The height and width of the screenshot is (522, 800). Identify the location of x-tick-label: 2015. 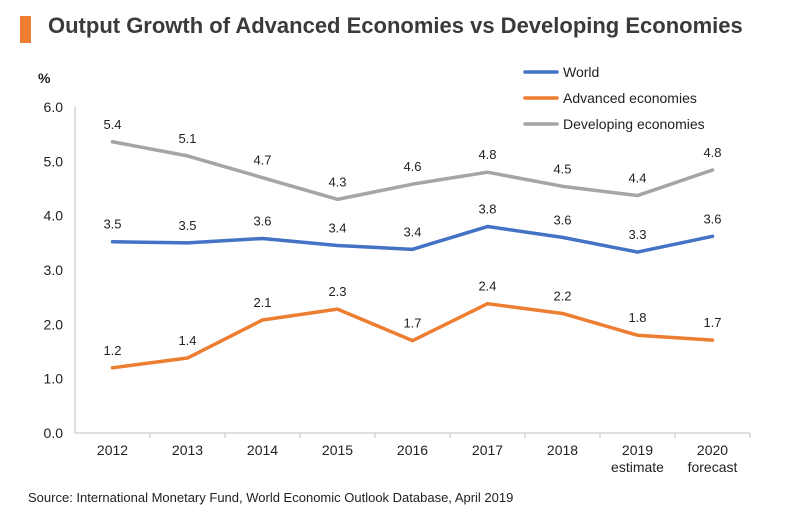
(337, 450).